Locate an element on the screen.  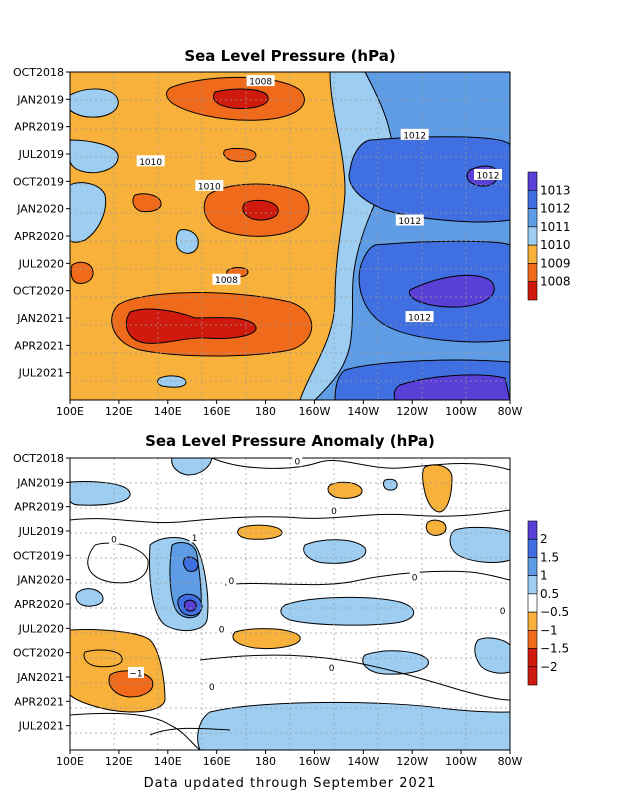
slp-x-tick-label: 100W is located at coordinates (461, 411).